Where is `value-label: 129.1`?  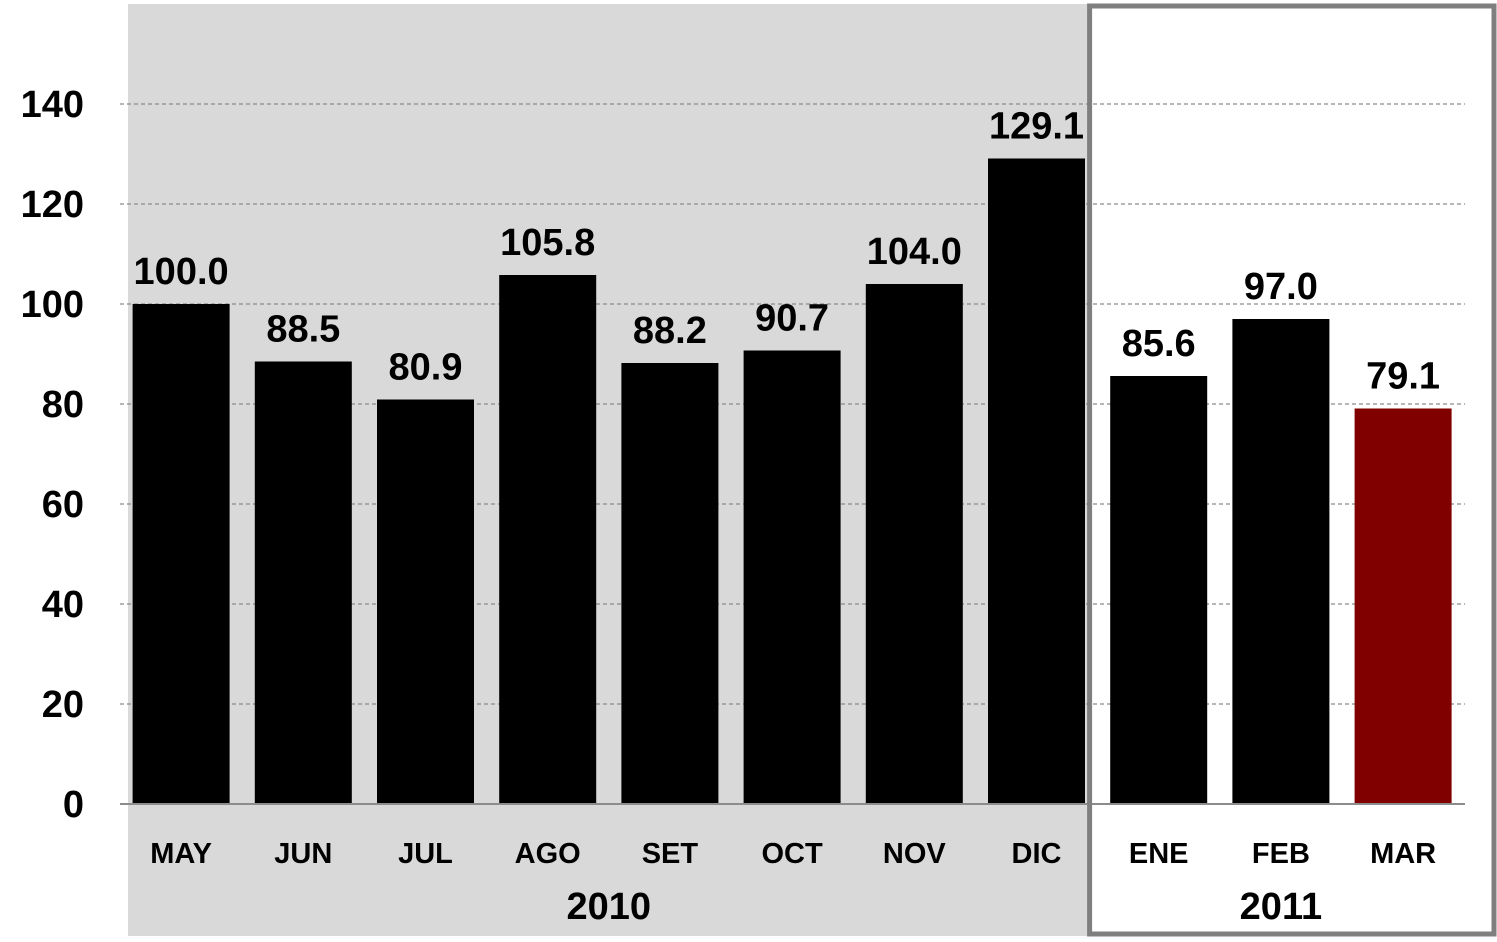
value-label: 129.1 is located at coordinates (1036, 127).